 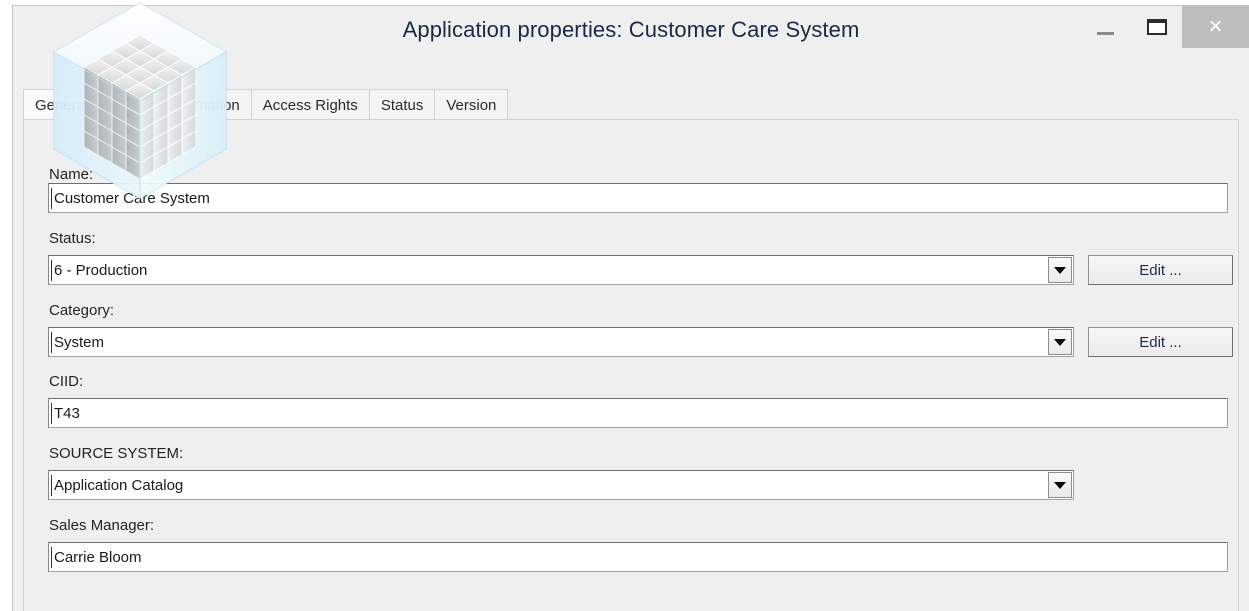 I want to click on close-icon: ×, so click(x=1215, y=26).